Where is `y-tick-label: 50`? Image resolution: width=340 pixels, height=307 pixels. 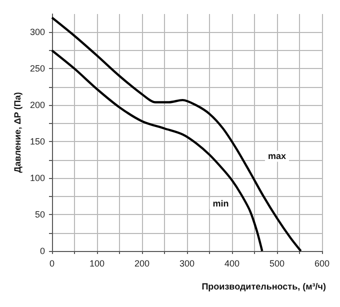 y-tick-label: 50 is located at coordinates (39, 215).